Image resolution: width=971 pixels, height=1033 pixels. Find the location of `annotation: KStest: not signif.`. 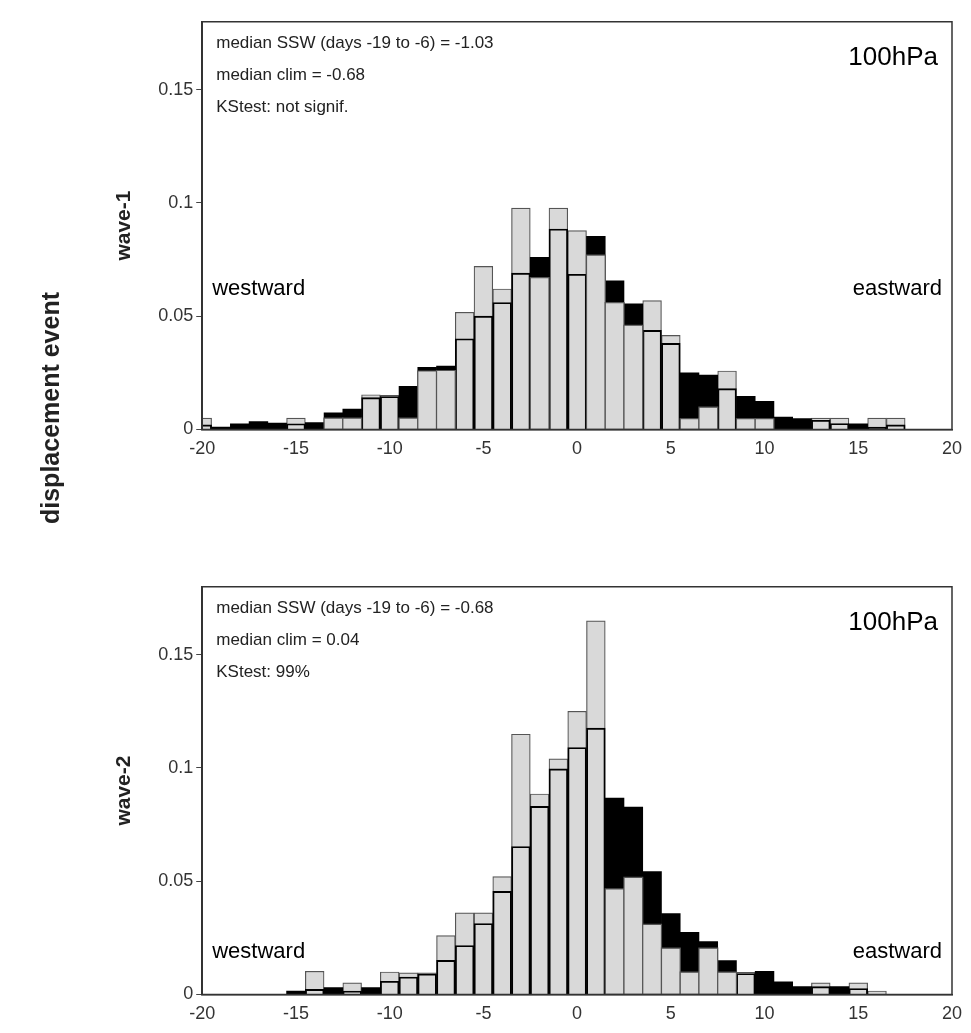

annotation: KStest: not signif. is located at coordinates (282, 107).